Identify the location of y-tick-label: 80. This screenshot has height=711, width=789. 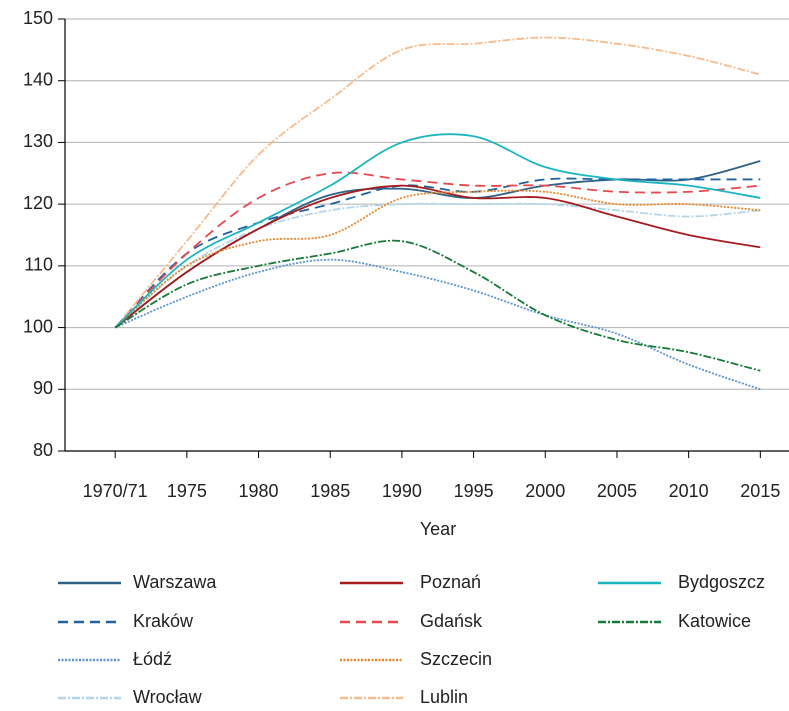
(43, 450).